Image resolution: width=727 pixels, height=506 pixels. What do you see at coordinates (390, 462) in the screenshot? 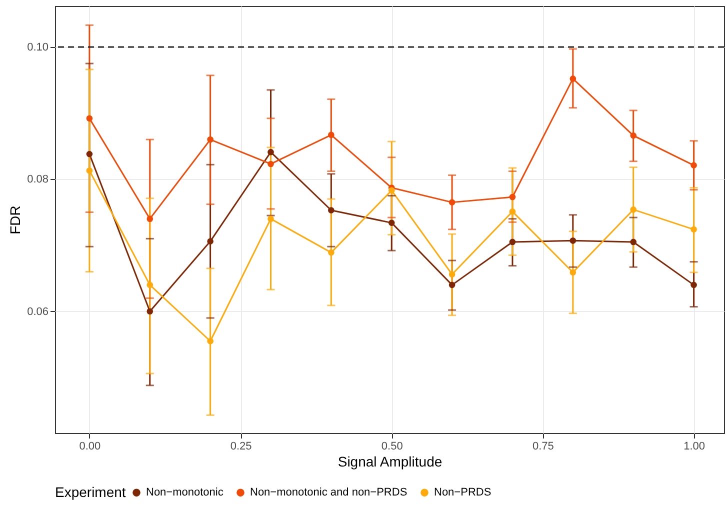
I see `x-axis-title: Signal Amplitude` at bounding box center [390, 462].